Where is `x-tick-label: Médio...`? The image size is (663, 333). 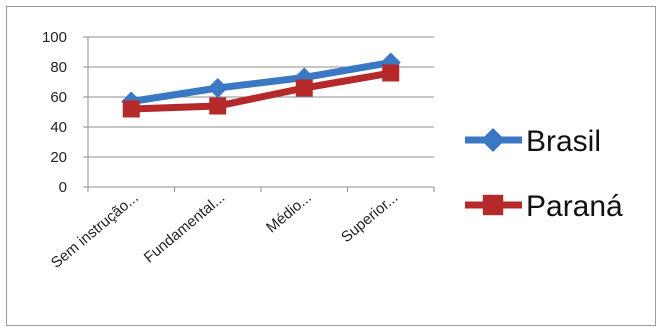 x-tick-label: Médio... is located at coordinates (289, 212).